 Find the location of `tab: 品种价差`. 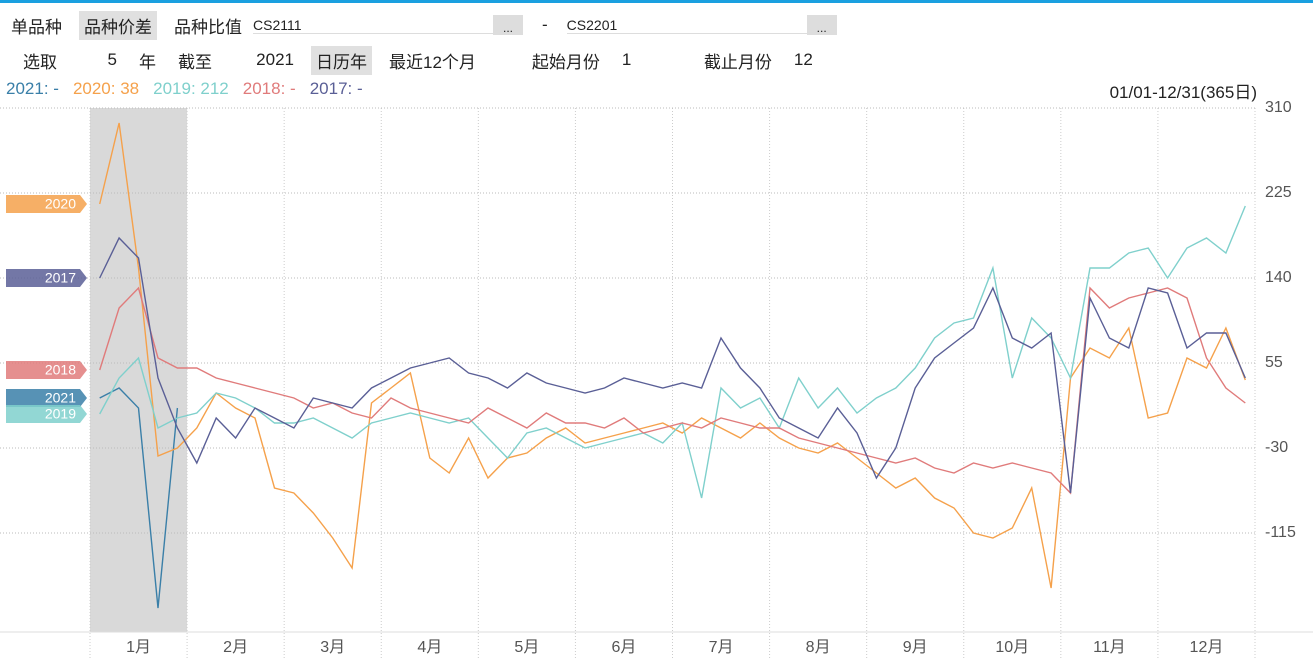

tab: 品种价差 is located at coordinates (118, 25).